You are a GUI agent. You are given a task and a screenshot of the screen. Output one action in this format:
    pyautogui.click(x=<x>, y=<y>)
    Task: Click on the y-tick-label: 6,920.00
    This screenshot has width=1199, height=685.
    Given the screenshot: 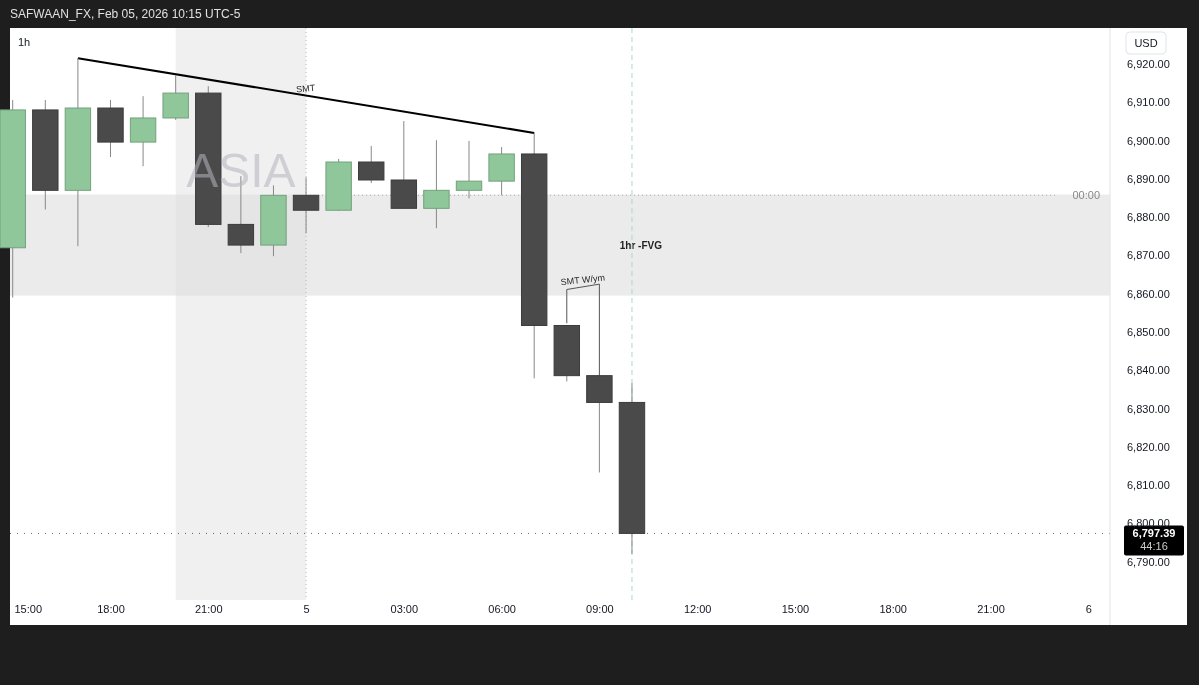 What is the action you would take?
    pyautogui.click(x=1148, y=64)
    